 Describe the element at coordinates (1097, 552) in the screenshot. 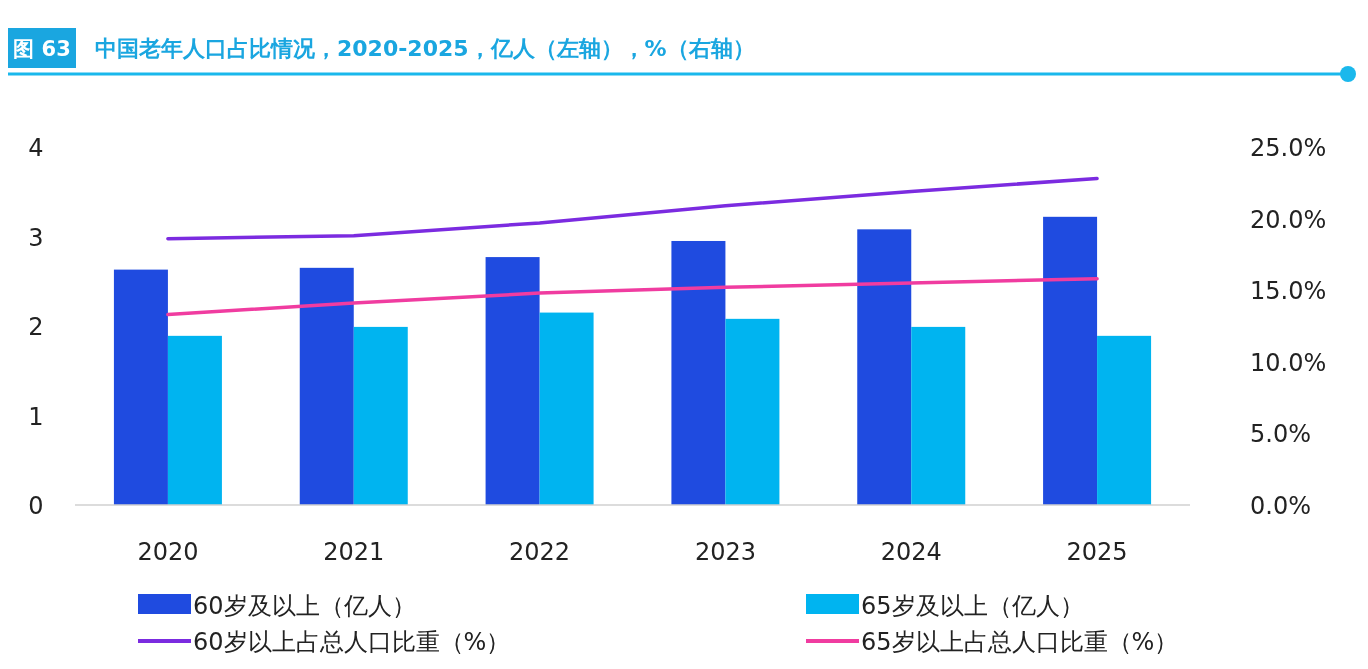

I see `x-tick-label: 2025` at that location.